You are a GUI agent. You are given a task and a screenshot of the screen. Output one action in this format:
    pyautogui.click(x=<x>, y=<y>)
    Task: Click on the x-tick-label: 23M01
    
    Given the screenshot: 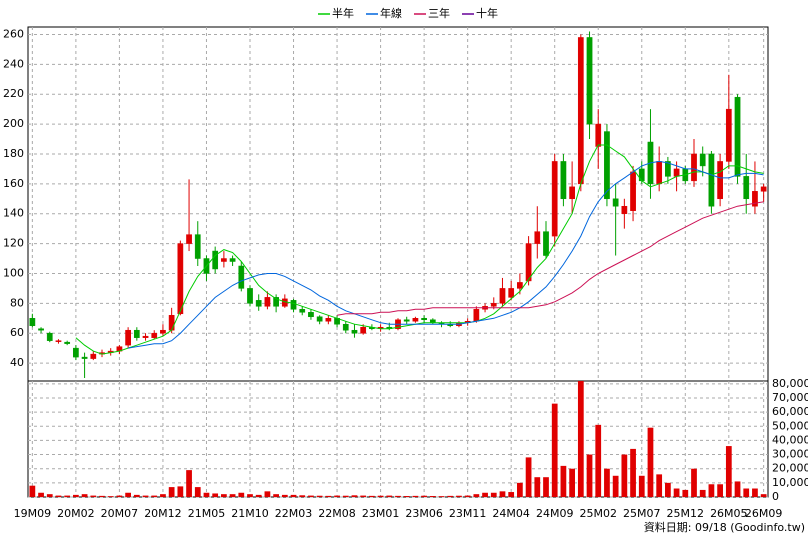 What is the action you would take?
    pyautogui.click(x=381, y=513)
    